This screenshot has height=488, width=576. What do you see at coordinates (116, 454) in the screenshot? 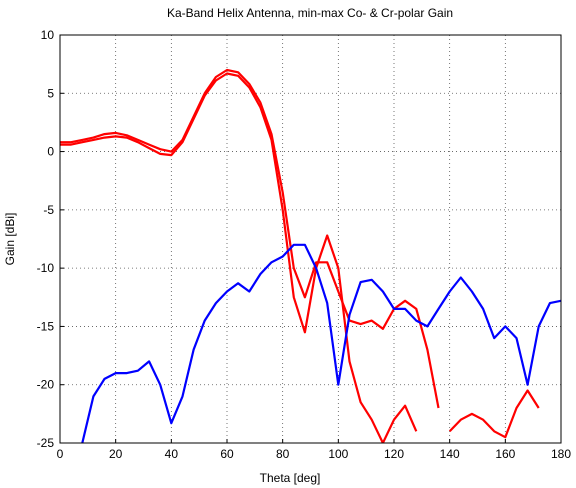
I see `x-tick-label: 20` at bounding box center [116, 454].